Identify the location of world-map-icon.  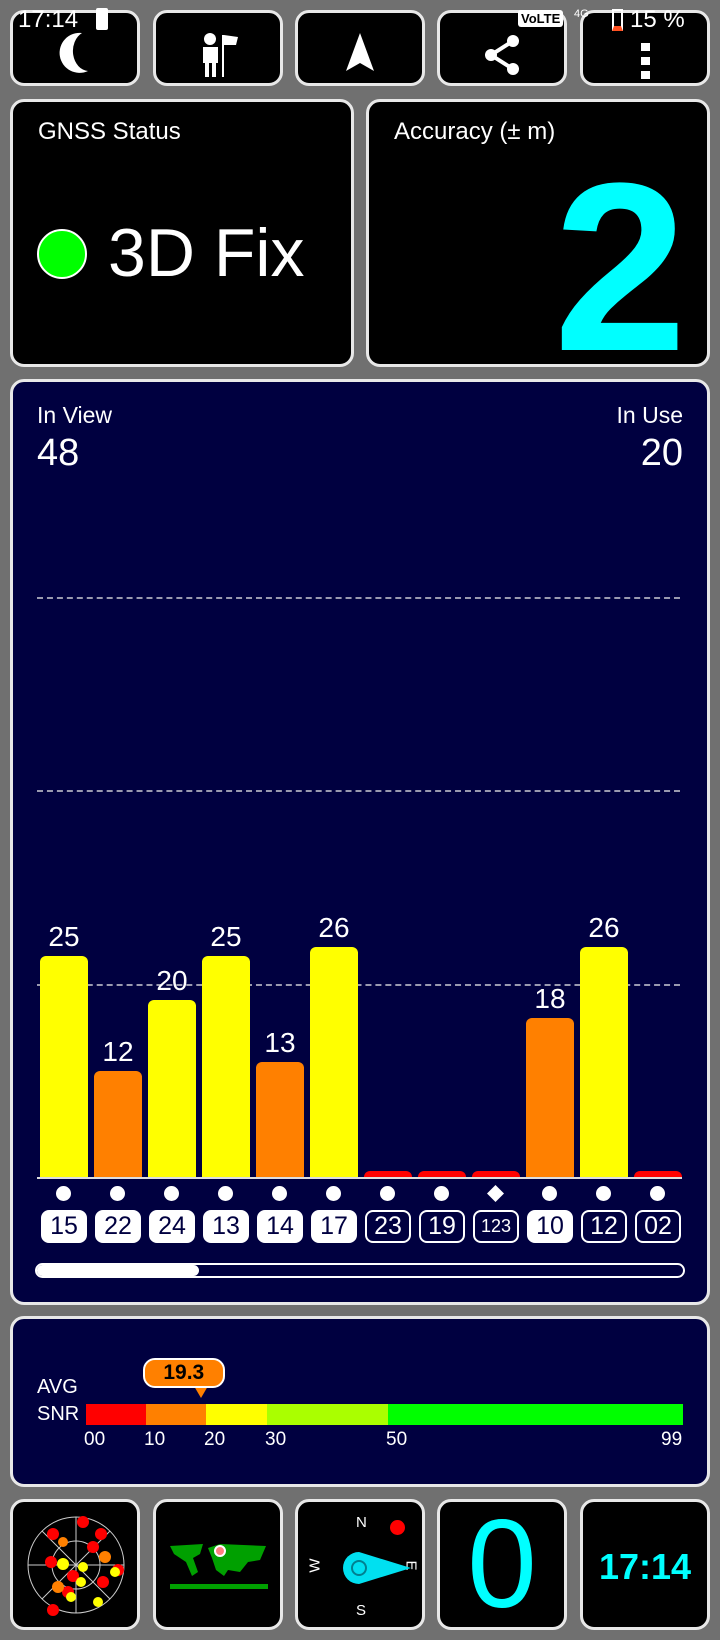
(219, 1566).